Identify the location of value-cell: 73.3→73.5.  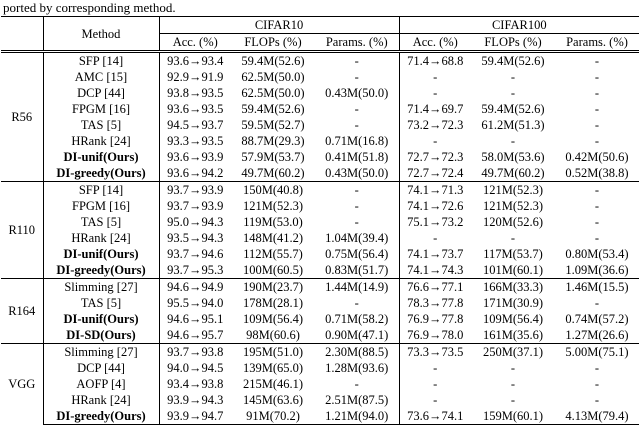
(435, 351).